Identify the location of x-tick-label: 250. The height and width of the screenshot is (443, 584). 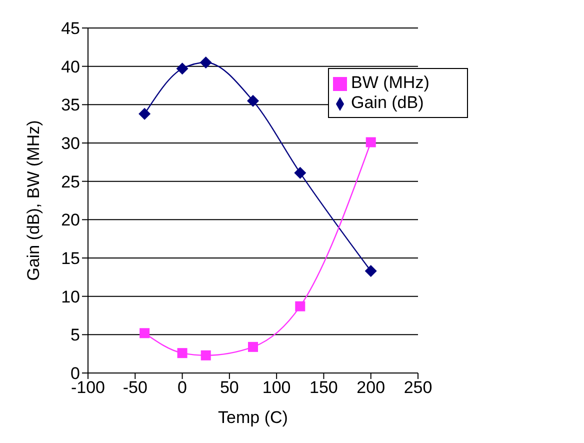
(418, 388).